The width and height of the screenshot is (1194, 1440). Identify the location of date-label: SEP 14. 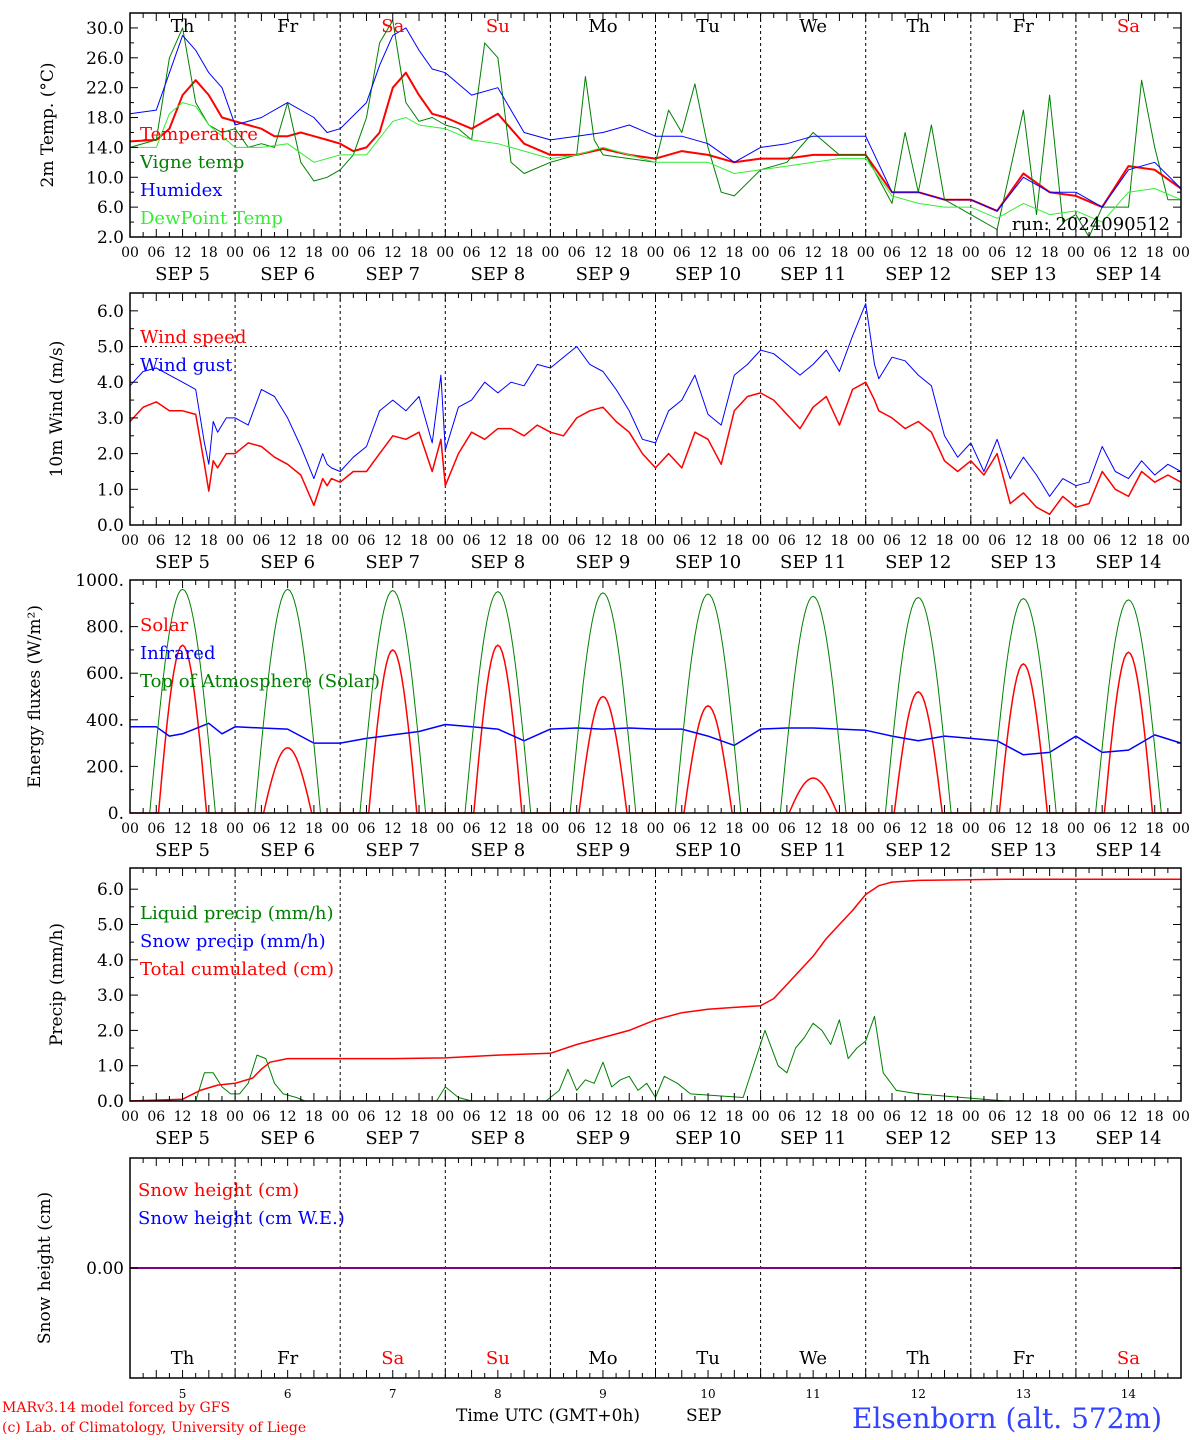
(1128, 274).